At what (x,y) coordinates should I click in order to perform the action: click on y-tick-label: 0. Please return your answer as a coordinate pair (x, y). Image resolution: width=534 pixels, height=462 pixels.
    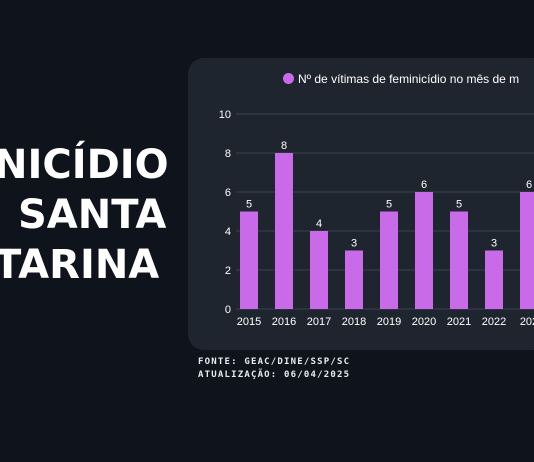
    Looking at the image, I should click on (228, 310).